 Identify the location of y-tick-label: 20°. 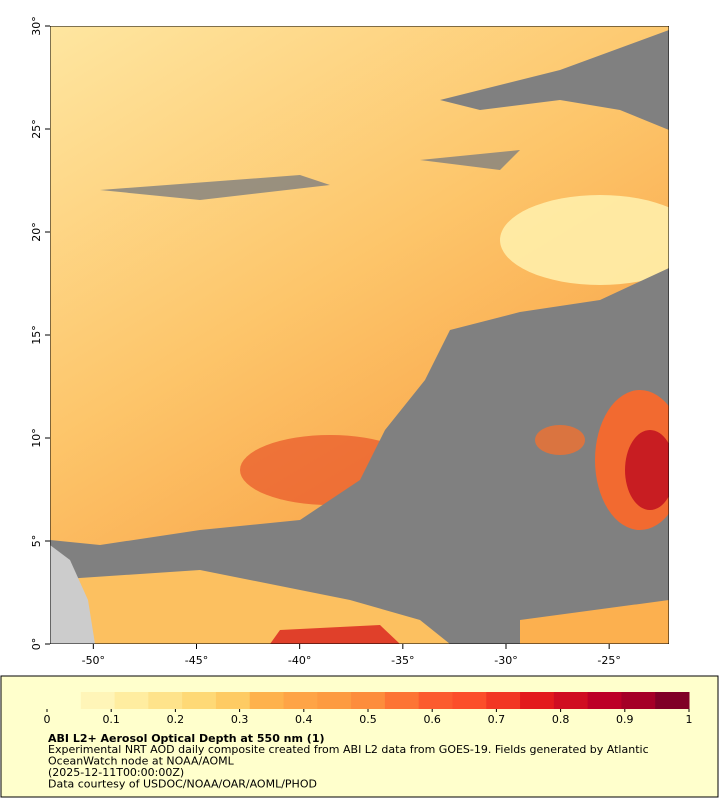
(36, 232).